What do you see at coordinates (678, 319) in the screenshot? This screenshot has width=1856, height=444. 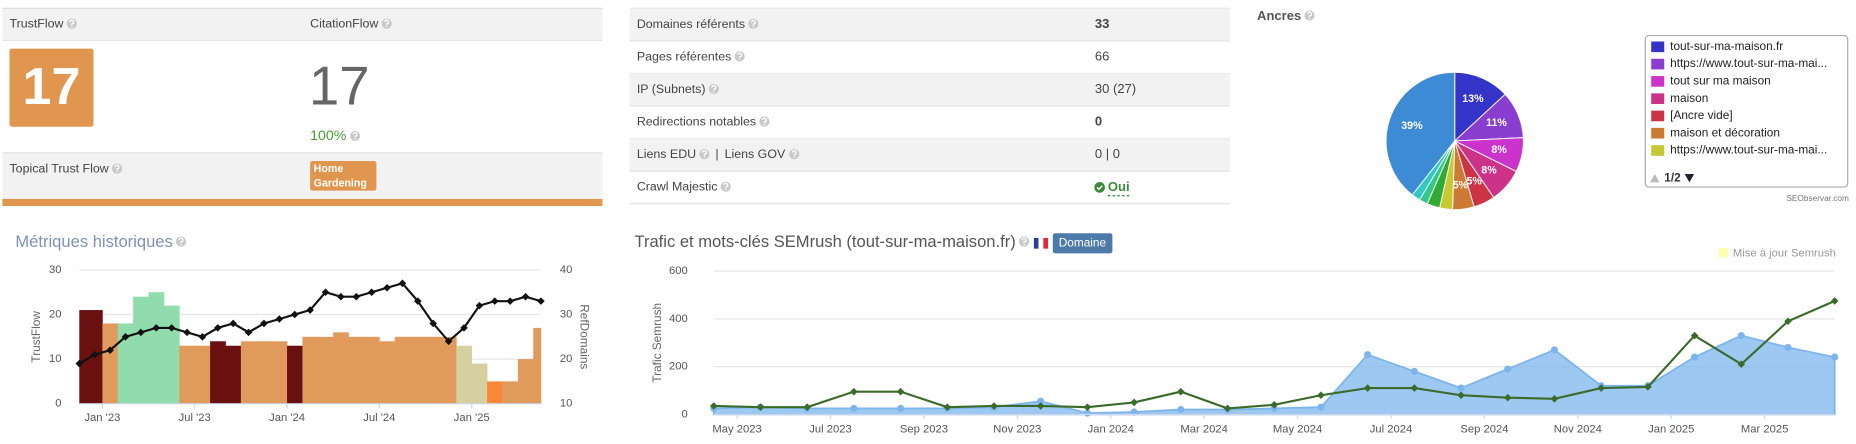 I see `y-tick-label: 400` at bounding box center [678, 319].